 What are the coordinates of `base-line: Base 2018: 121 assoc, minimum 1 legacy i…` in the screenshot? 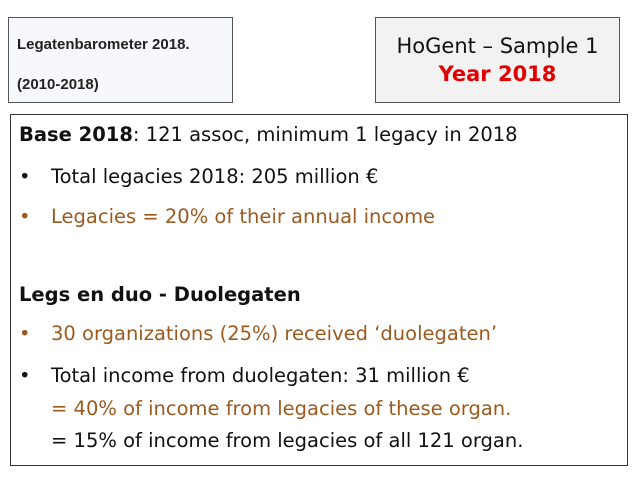 It's located at (268, 134).